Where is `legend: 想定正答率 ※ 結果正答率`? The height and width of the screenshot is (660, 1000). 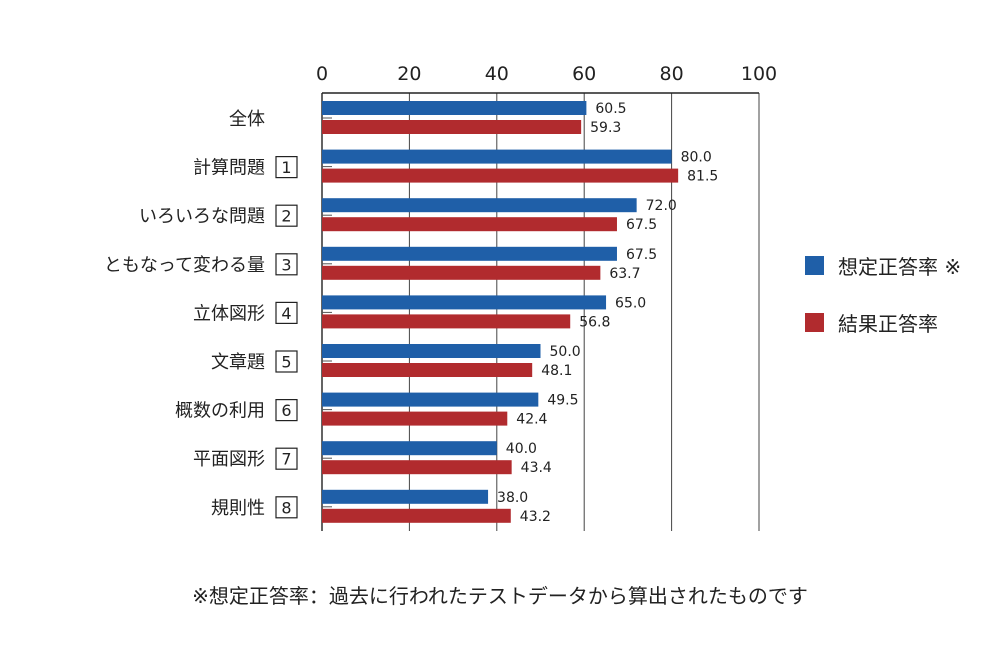 legend: 想定正答率 ※ 結果正答率 is located at coordinates (883, 293).